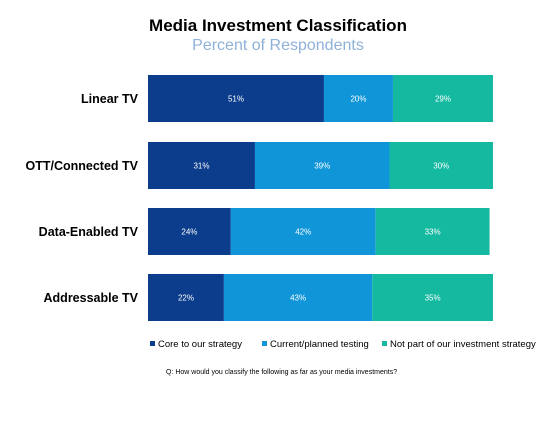 Image resolution: width=556 pixels, height=423 pixels. I want to click on legend-label-not-part: Not part of our investment strategy, so click(463, 344).